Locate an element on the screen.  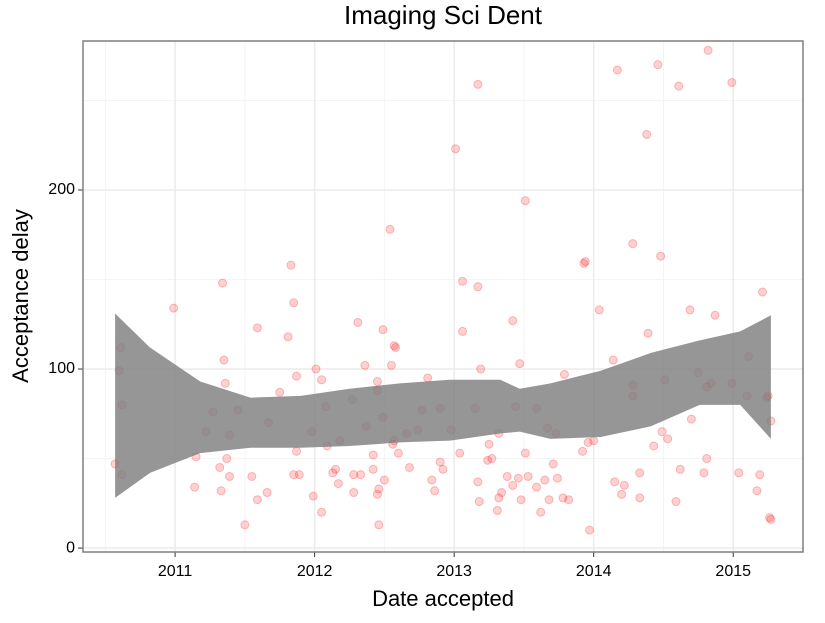
x-tick-label: 2012 is located at coordinates (315, 571).